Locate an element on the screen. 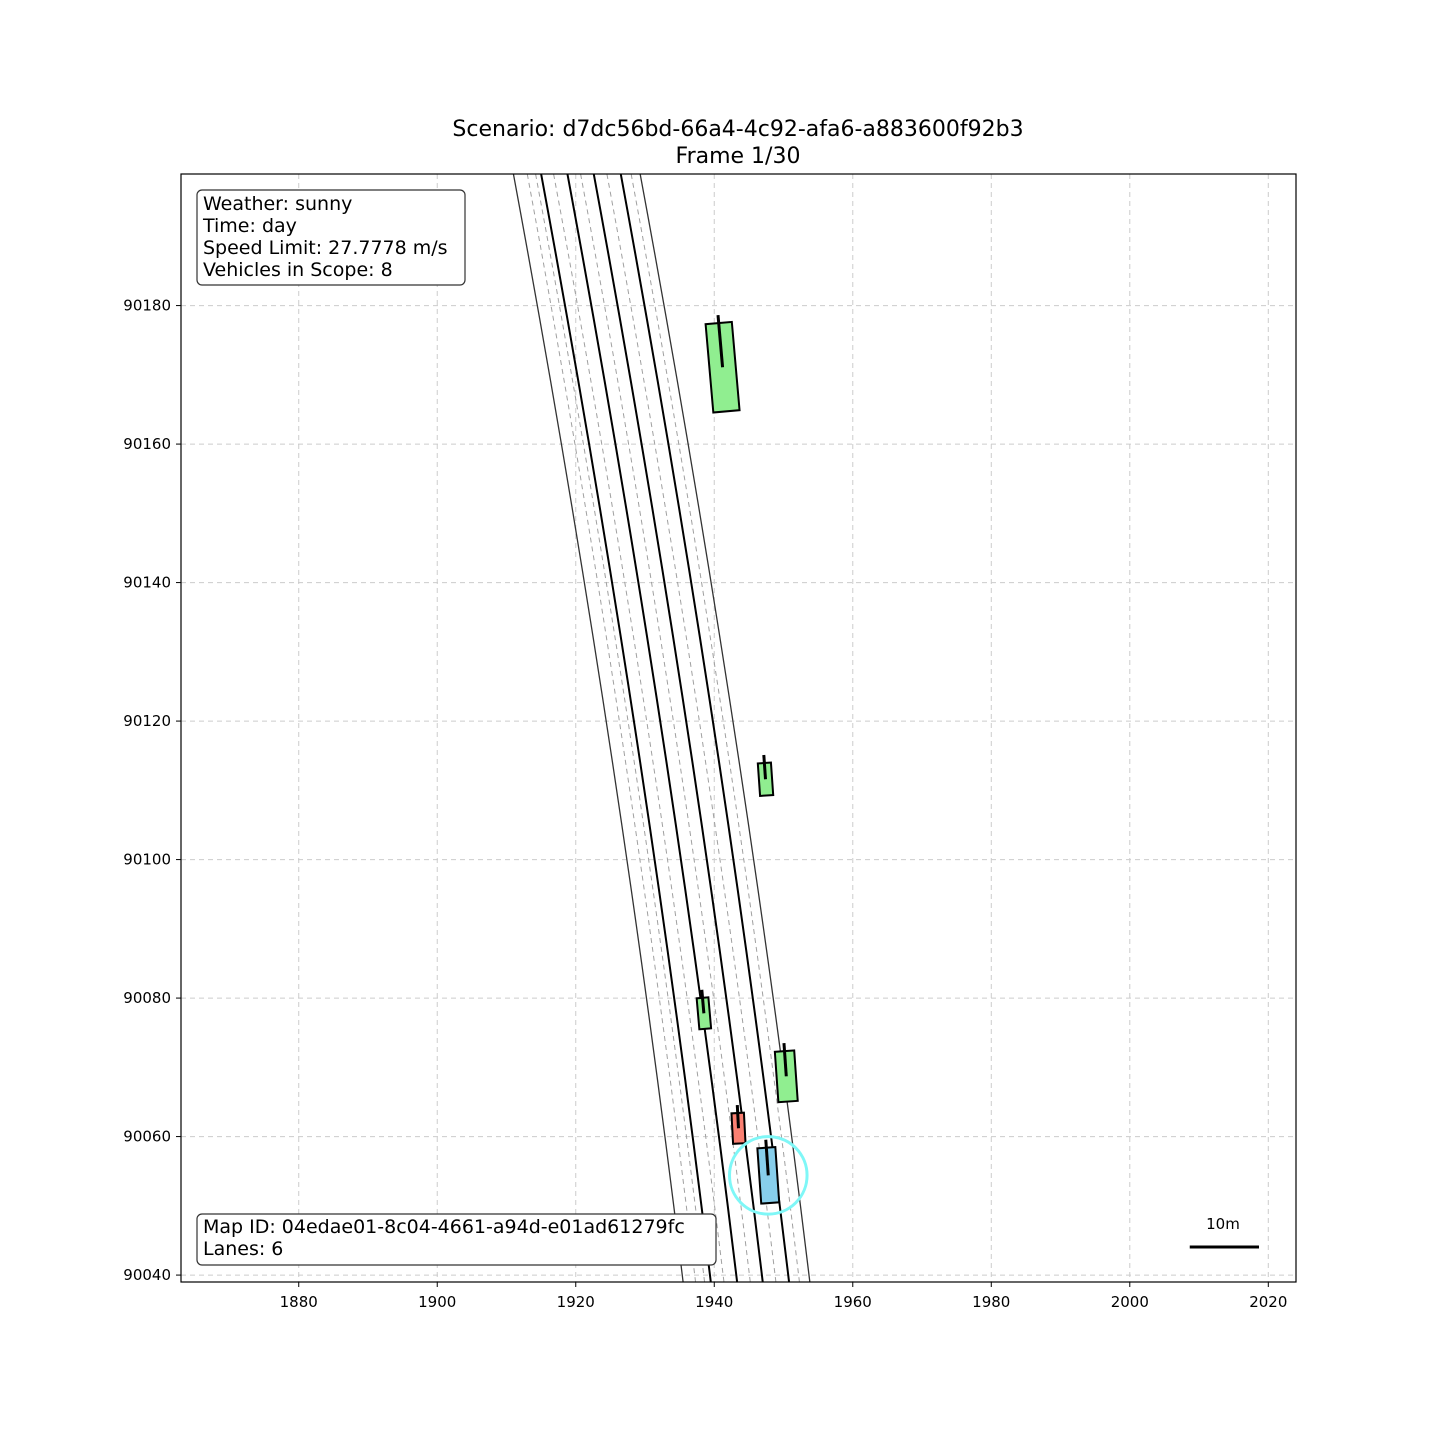  ego-highlight-circle is located at coordinates (768, 1175).